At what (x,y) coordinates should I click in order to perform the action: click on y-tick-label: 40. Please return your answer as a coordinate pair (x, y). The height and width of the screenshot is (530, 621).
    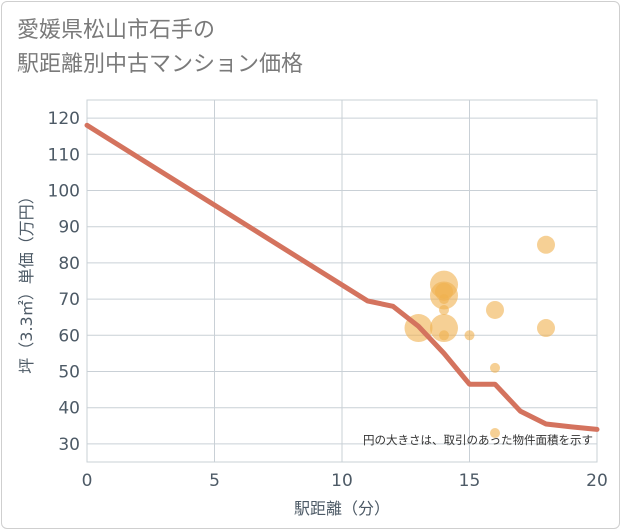
    Looking at the image, I should click on (69, 409).